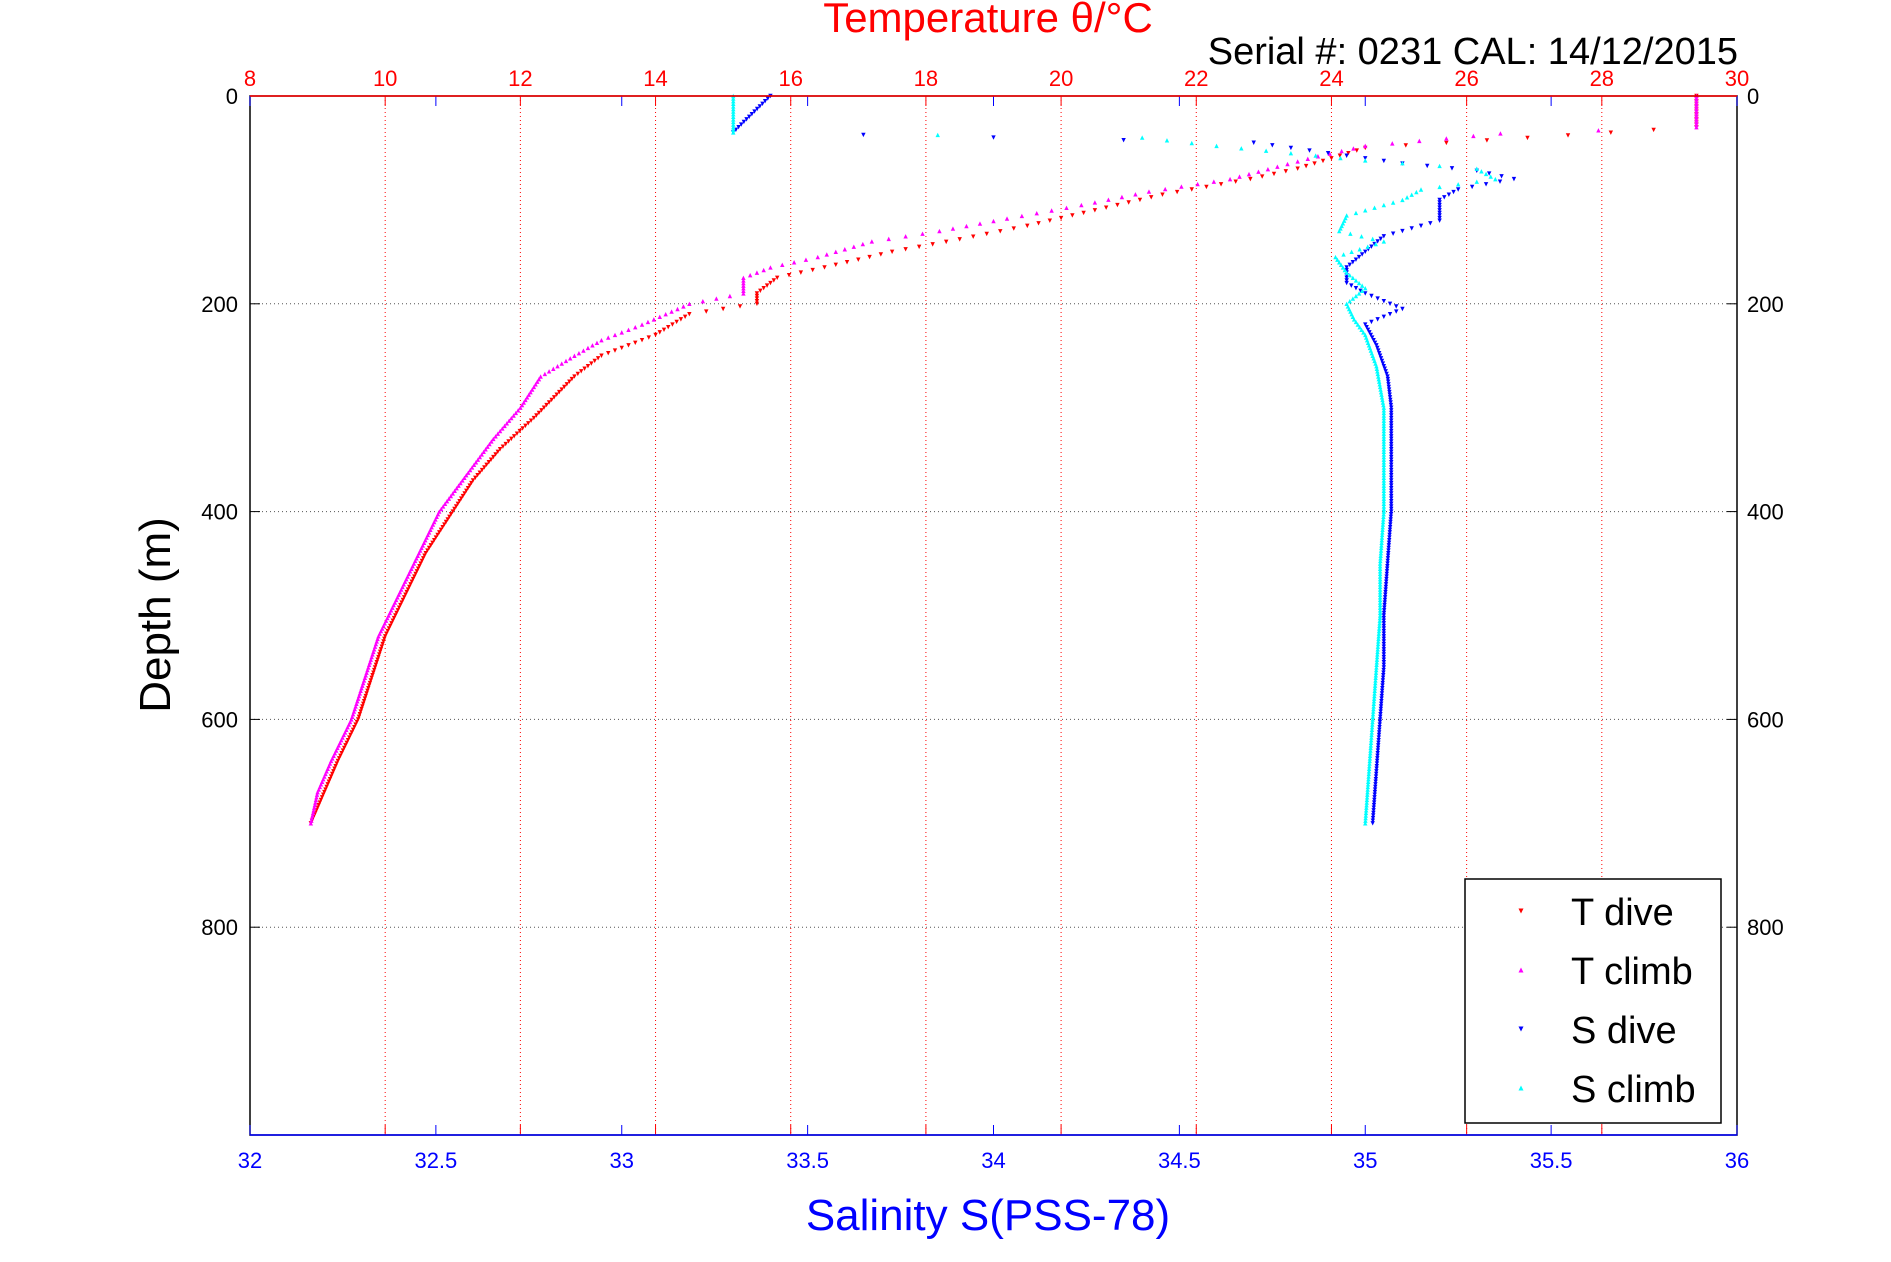 The width and height of the screenshot is (1891, 1262). Describe the element at coordinates (250, 1160) in the screenshot. I see `x-tick-label: 32` at that location.